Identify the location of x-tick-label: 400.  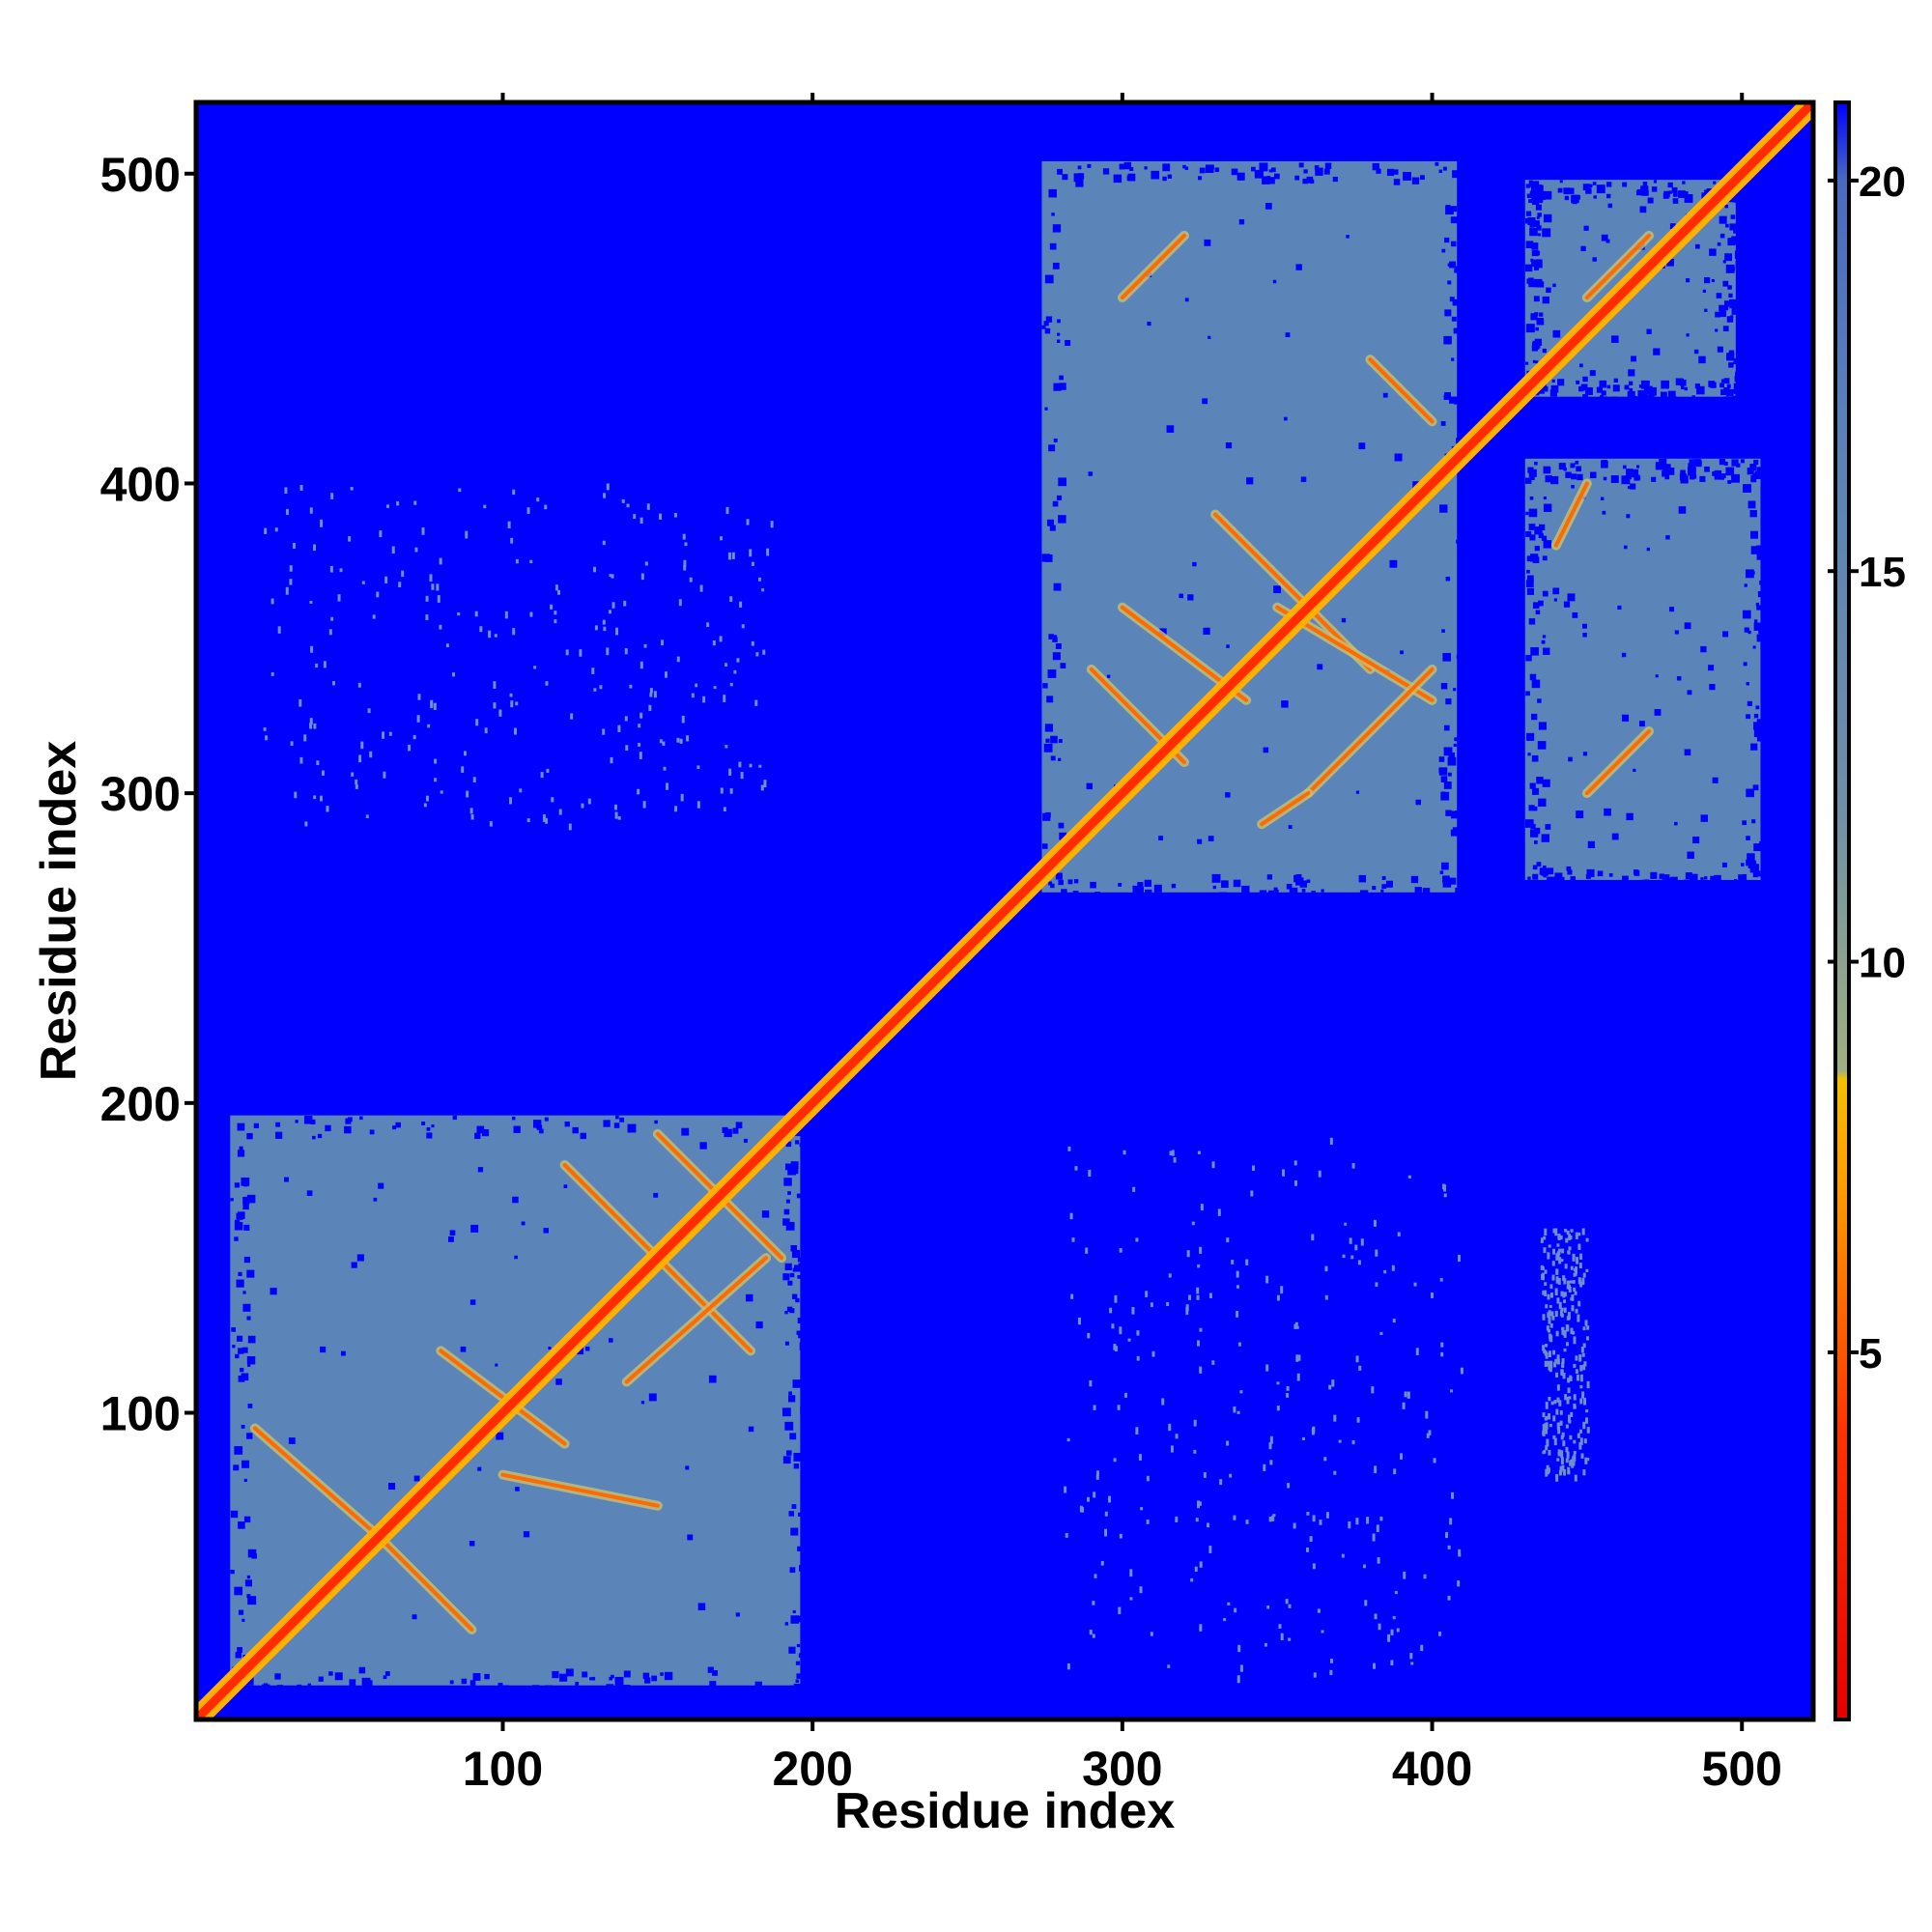
(1432, 1769).